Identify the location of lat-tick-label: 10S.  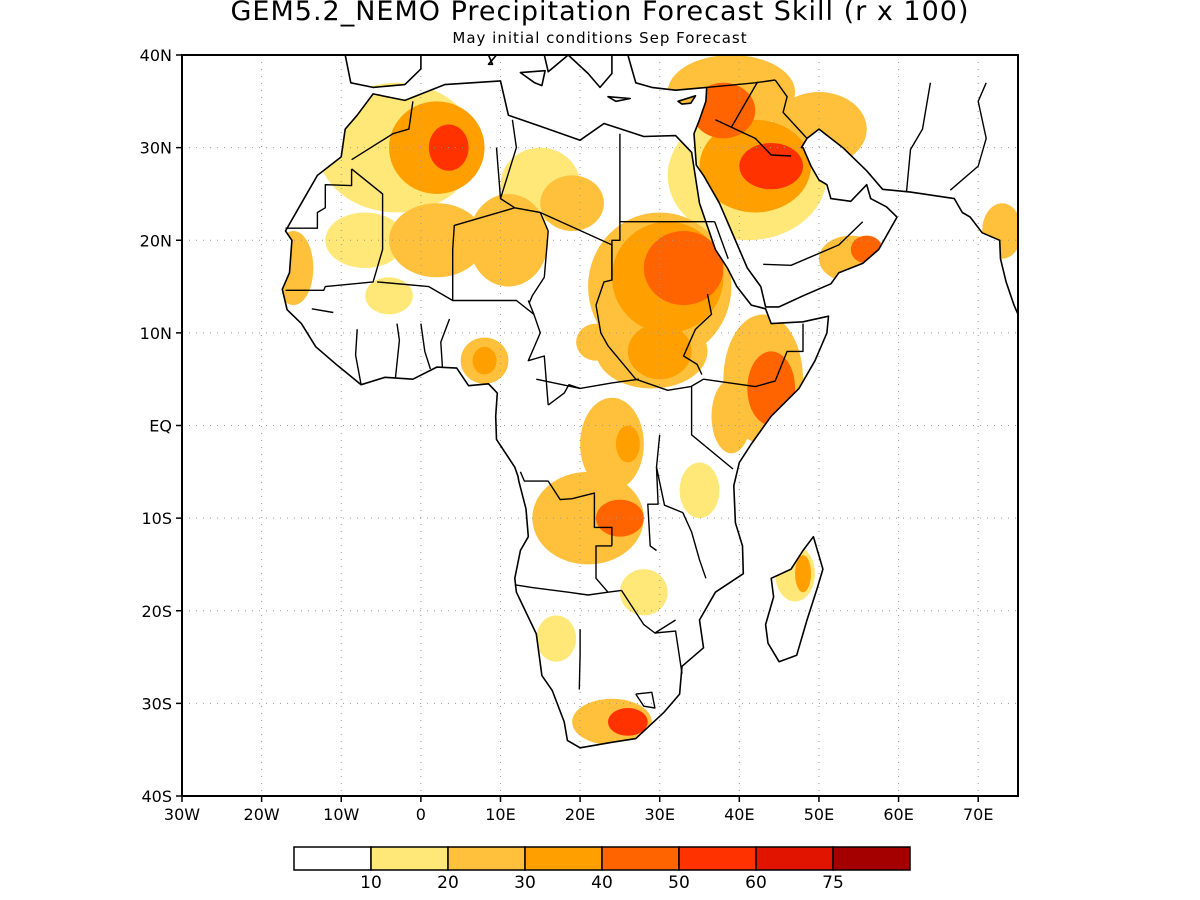
(156, 518).